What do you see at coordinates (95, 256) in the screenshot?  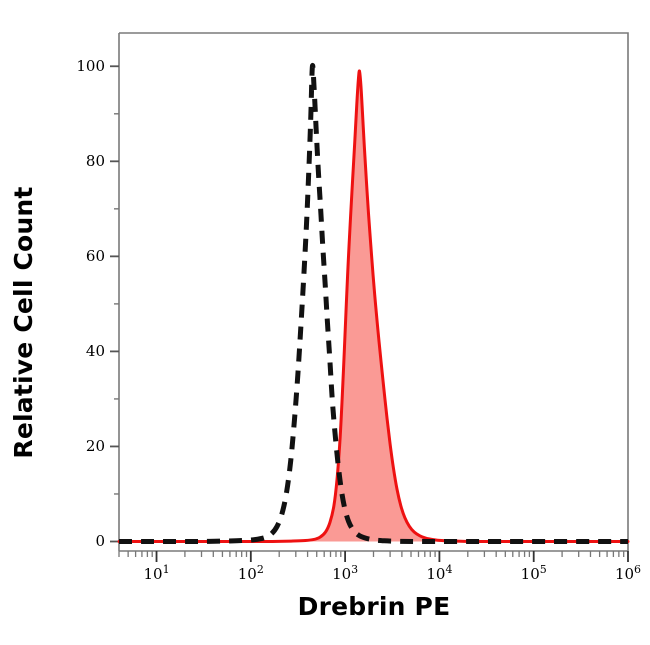 I see `y-tick-label: 60` at bounding box center [95, 256].